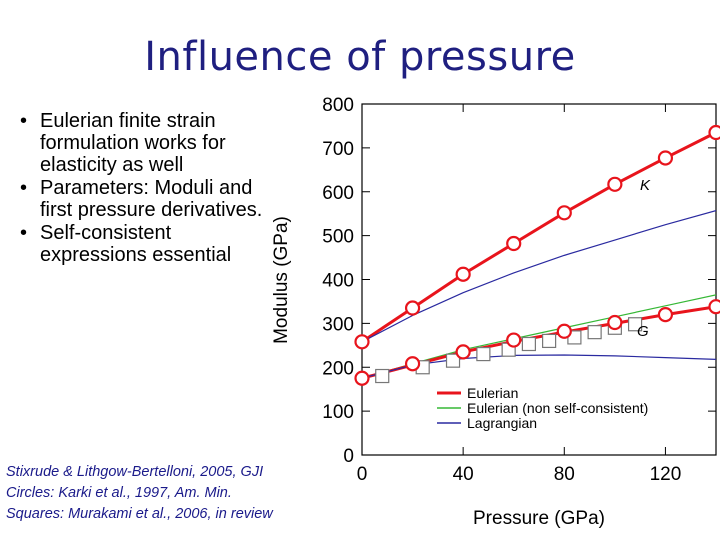 The width and height of the screenshot is (720, 540). I want to click on series-label-k: K, so click(645, 185).